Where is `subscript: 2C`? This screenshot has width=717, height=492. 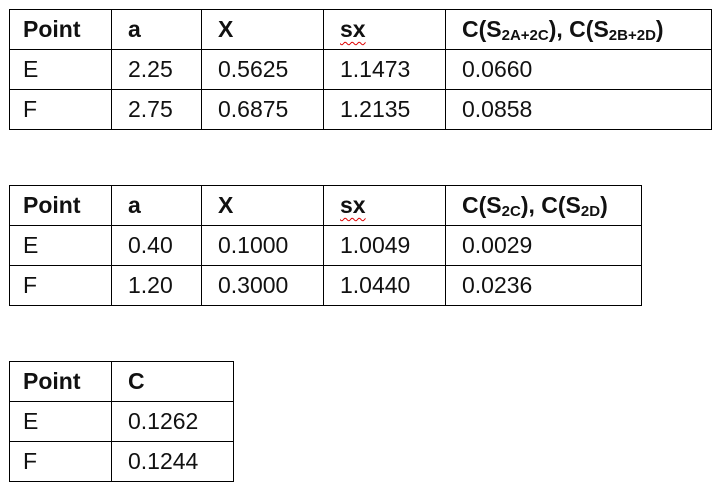 subscript: 2C is located at coordinates (511, 211).